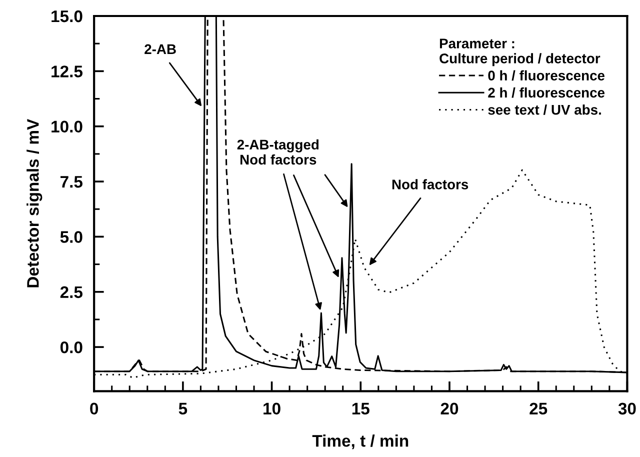 The width and height of the screenshot is (640, 457). Describe the element at coordinates (71, 182) in the screenshot. I see `y-tick-label: 7.5` at that location.